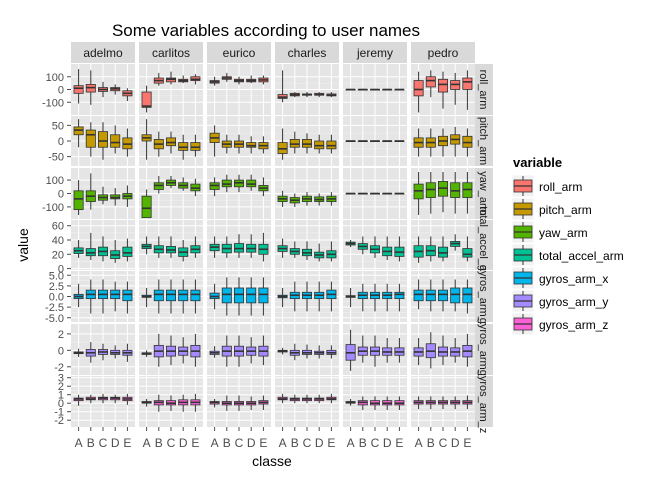 This screenshot has width=672, height=480. I want to click on y-tick-label: 0.0, so click(56, 298).